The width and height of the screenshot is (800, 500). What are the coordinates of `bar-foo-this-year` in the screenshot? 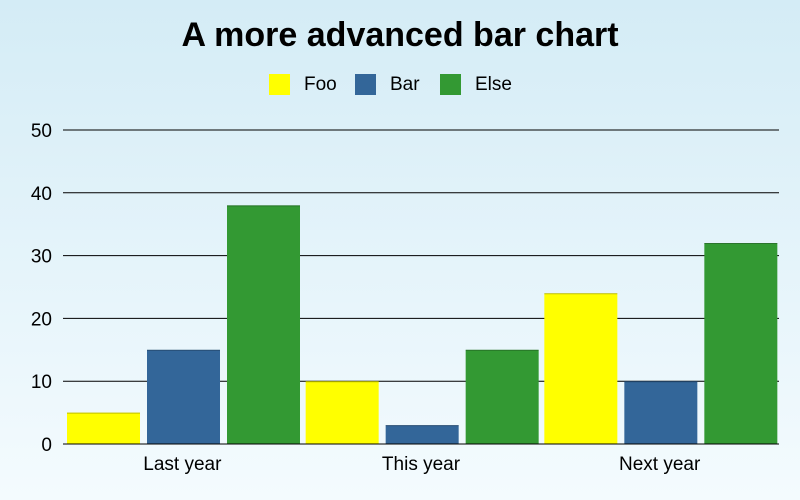 It's located at (342, 412).